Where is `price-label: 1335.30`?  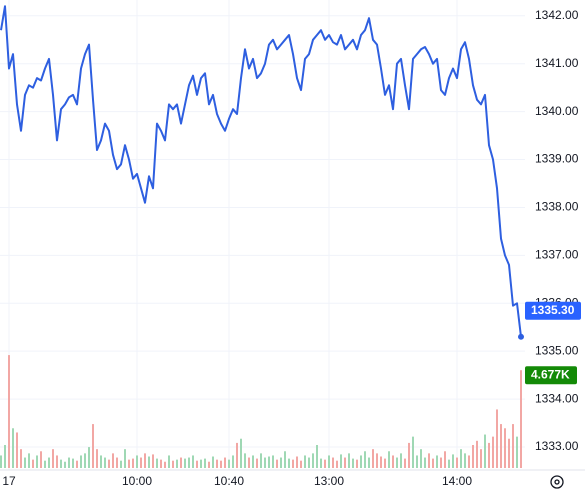 price-label: 1335.30 is located at coordinates (553, 310).